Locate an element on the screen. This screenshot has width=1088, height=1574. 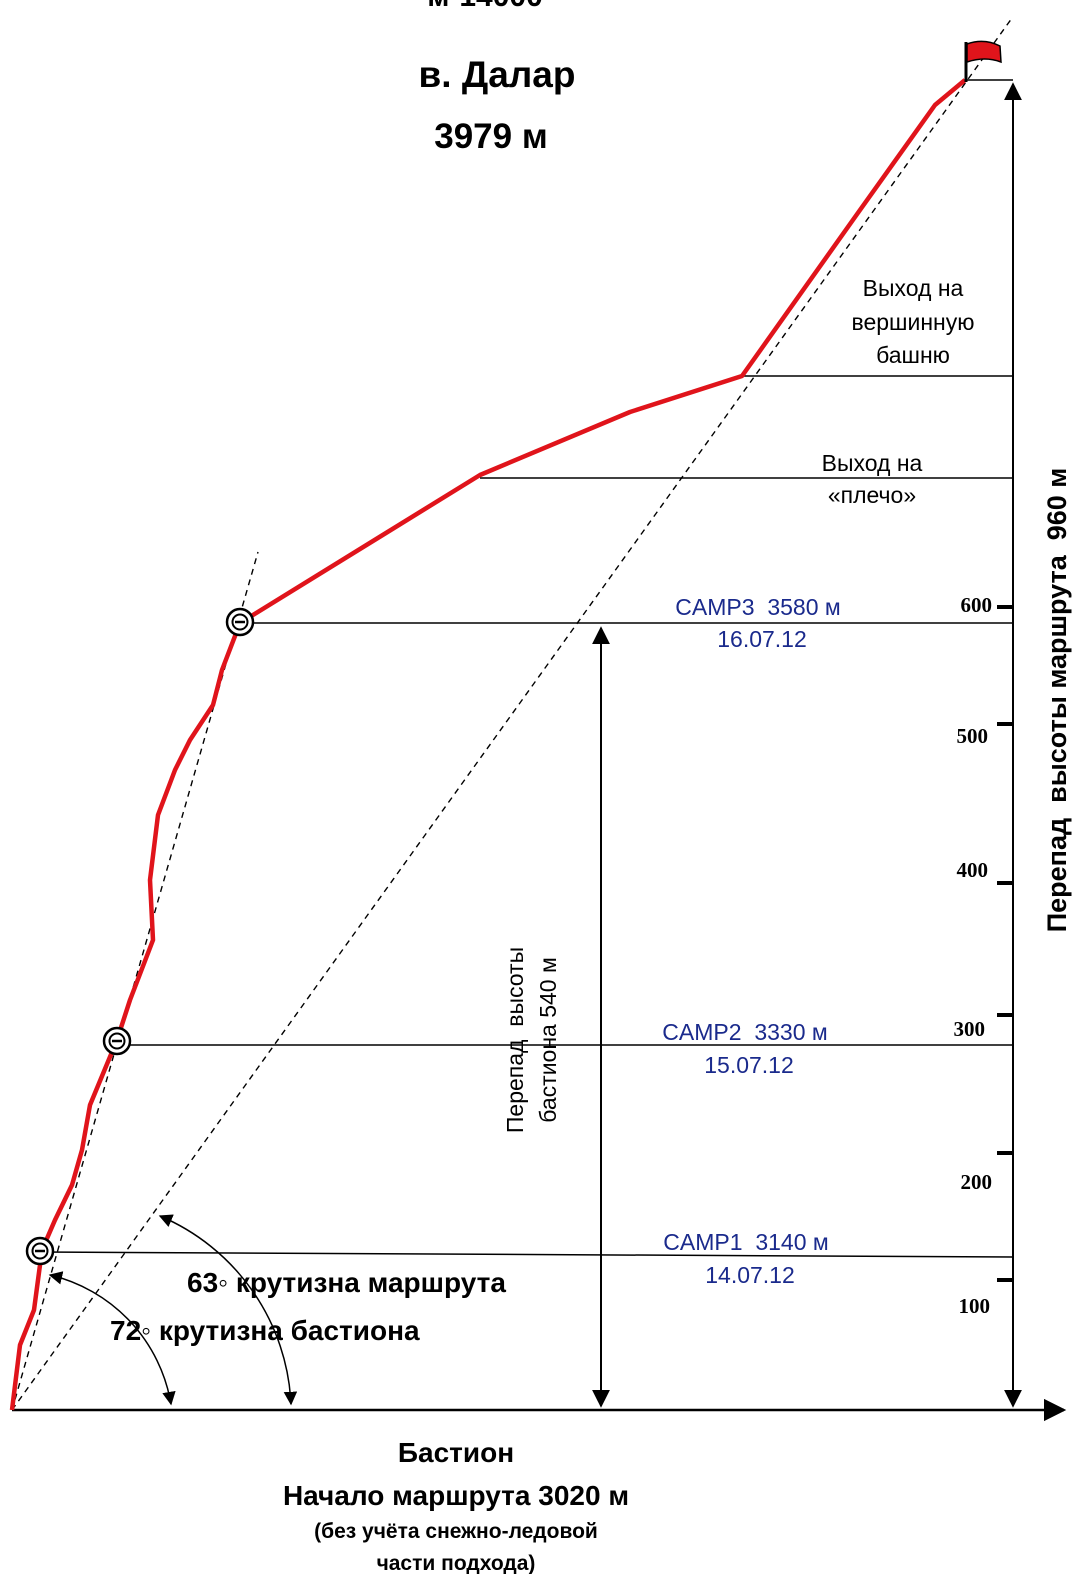
camp2-date: 15.07.12 is located at coordinates (749, 1065).